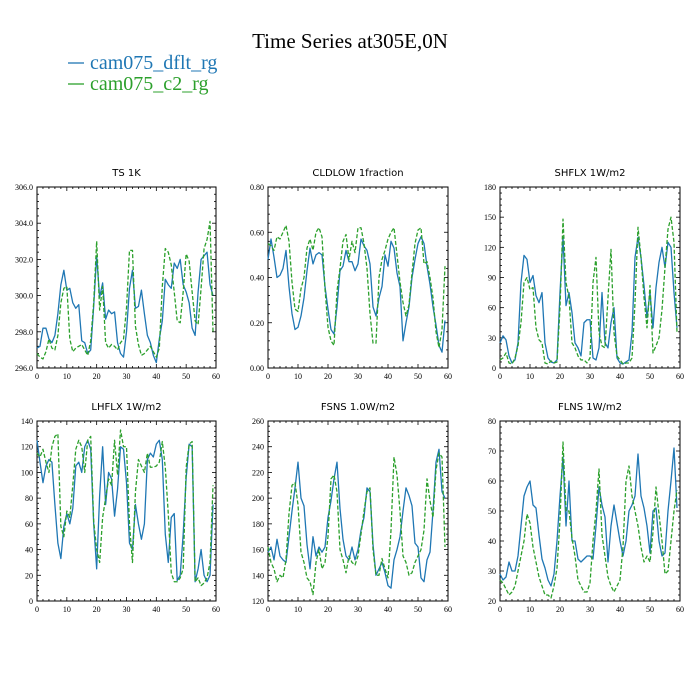  Describe the element at coordinates (492, 511) in the screenshot. I see `y-tick-label: 50` at that location.